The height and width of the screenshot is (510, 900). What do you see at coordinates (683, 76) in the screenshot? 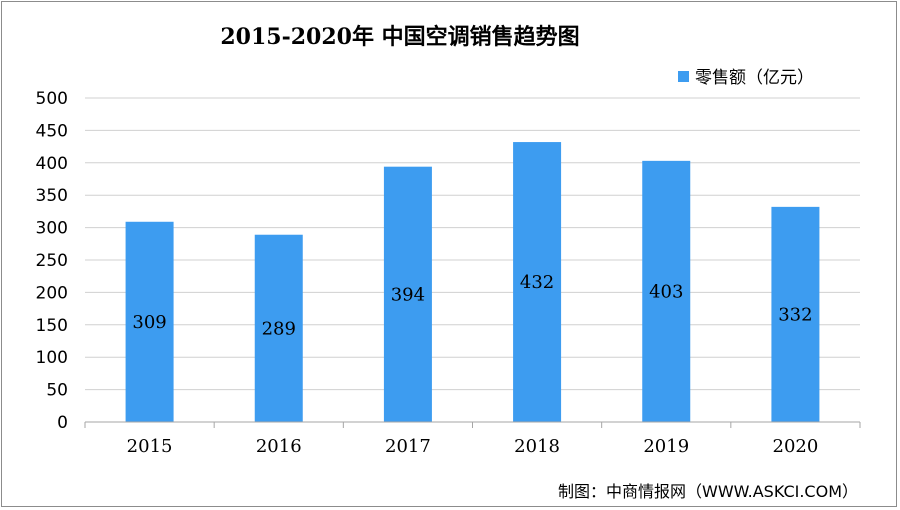
I see `legend-swatch` at bounding box center [683, 76].